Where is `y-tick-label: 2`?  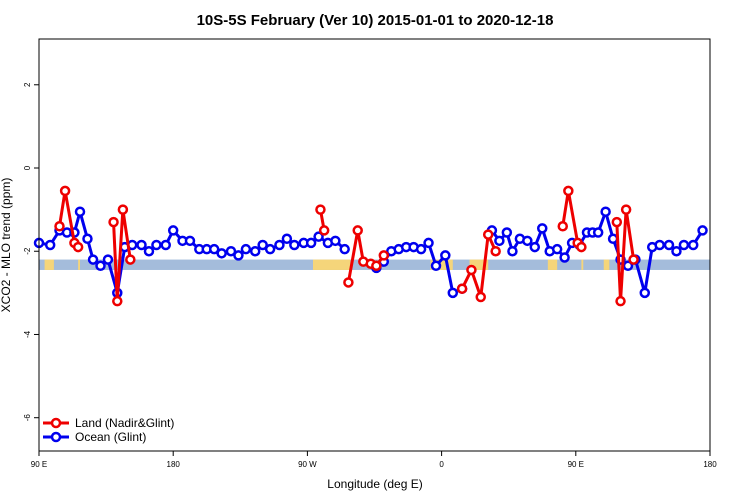 y-tick-label: 2 is located at coordinates (27, 84).